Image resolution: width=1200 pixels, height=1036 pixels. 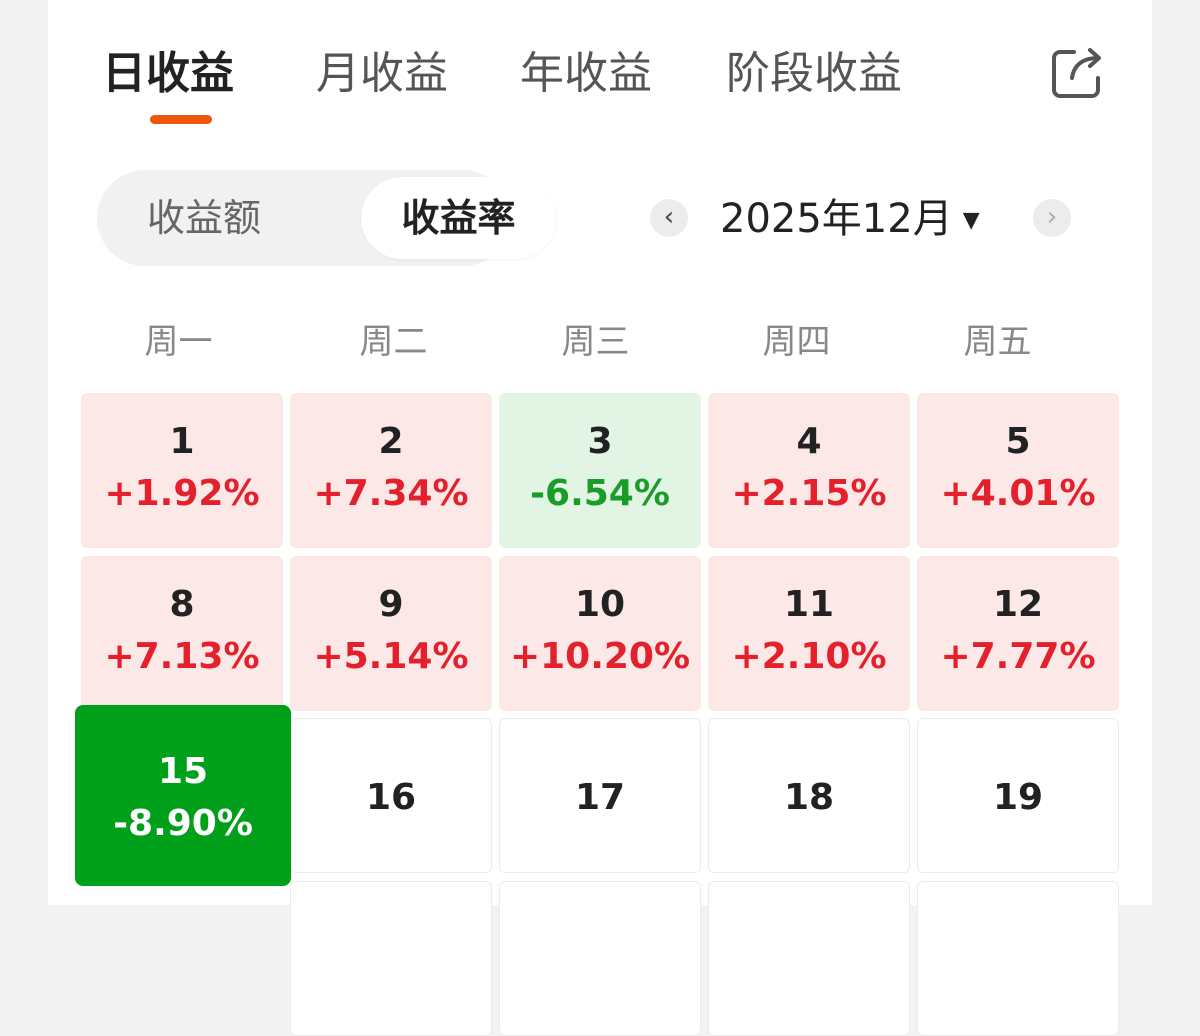 What do you see at coordinates (182, 441) in the screenshot?
I see `day-number: 1` at bounding box center [182, 441].